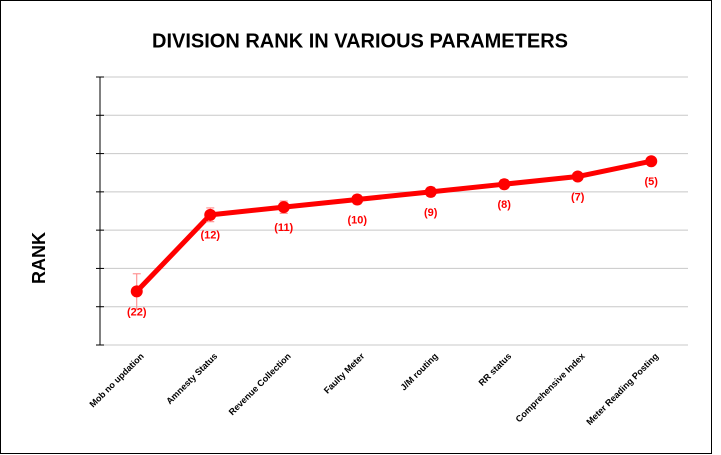 This screenshot has width=721, height=455. I want to click on data-label: (5), so click(652, 182).